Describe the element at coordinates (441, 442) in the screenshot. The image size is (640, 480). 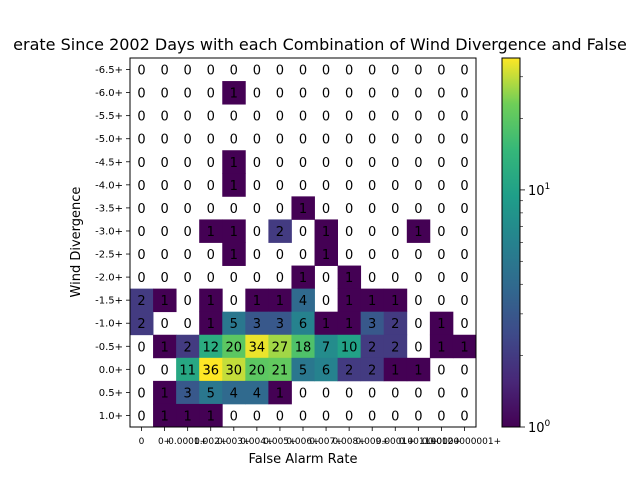
I see `x-tick-label: 0.0012+` at that location.